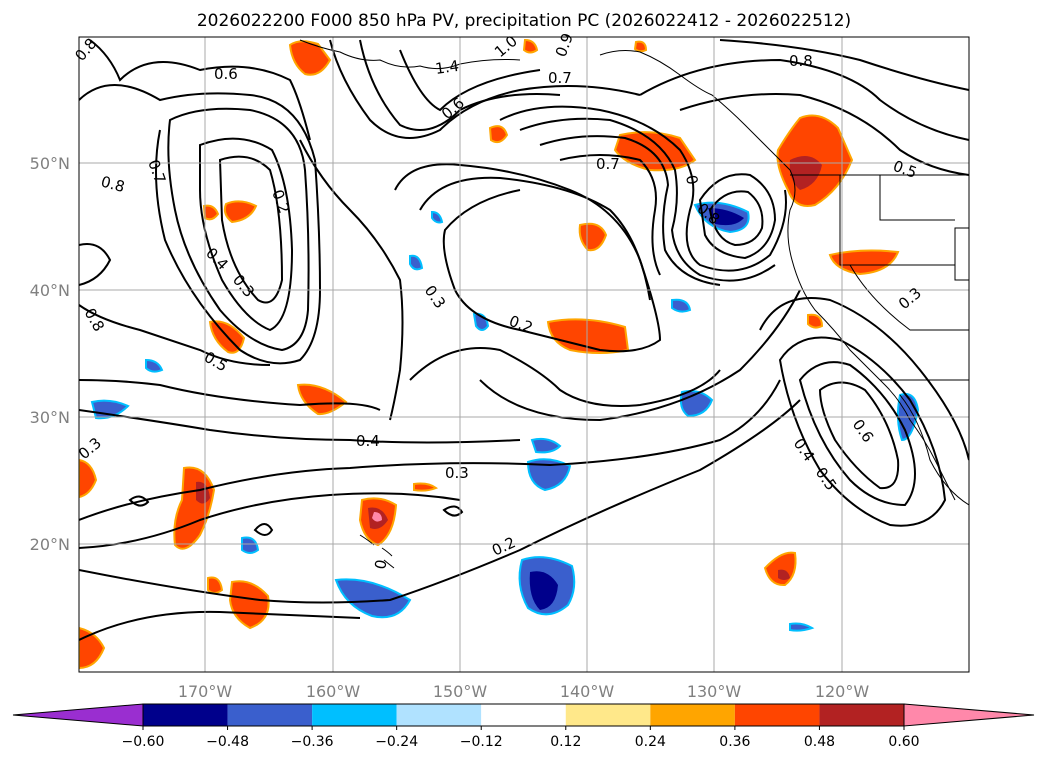 The height and width of the screenshot is (765, 1047). I want to click on lon-label: 140°W, so click(587, 691).